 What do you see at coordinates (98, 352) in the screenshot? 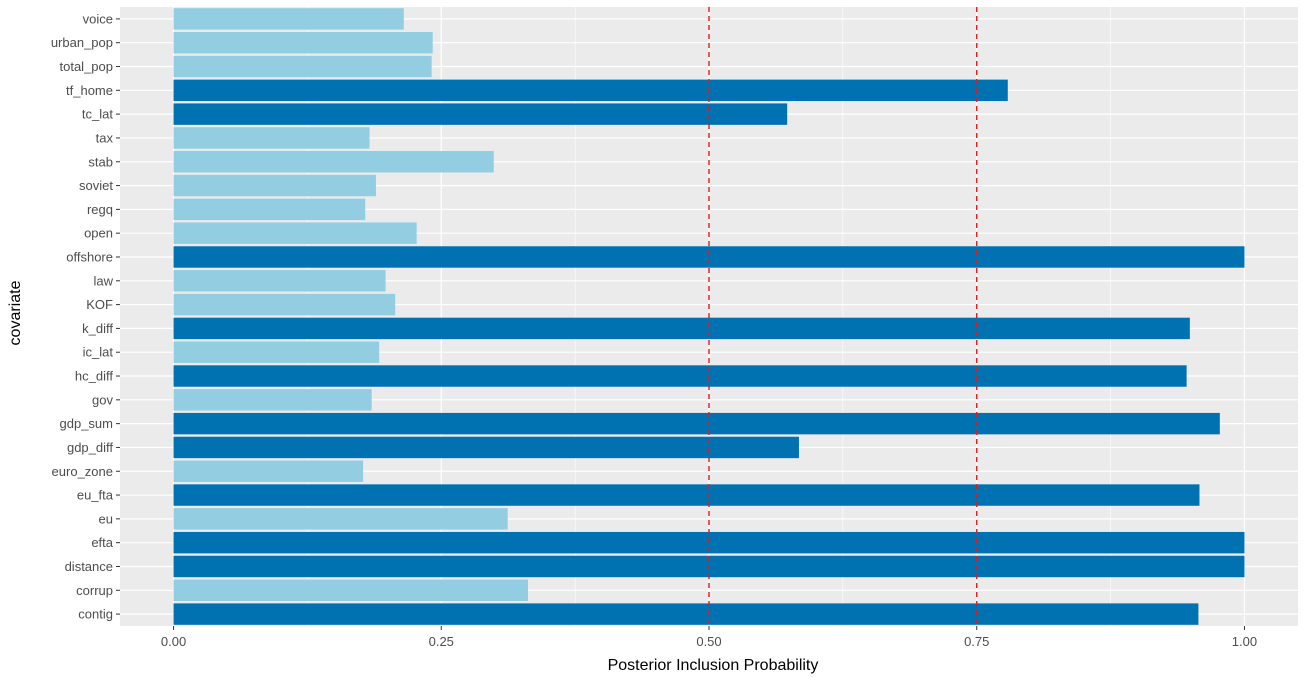
I see `y-tick-label: ic_lat` at bounding box center [98, 352].